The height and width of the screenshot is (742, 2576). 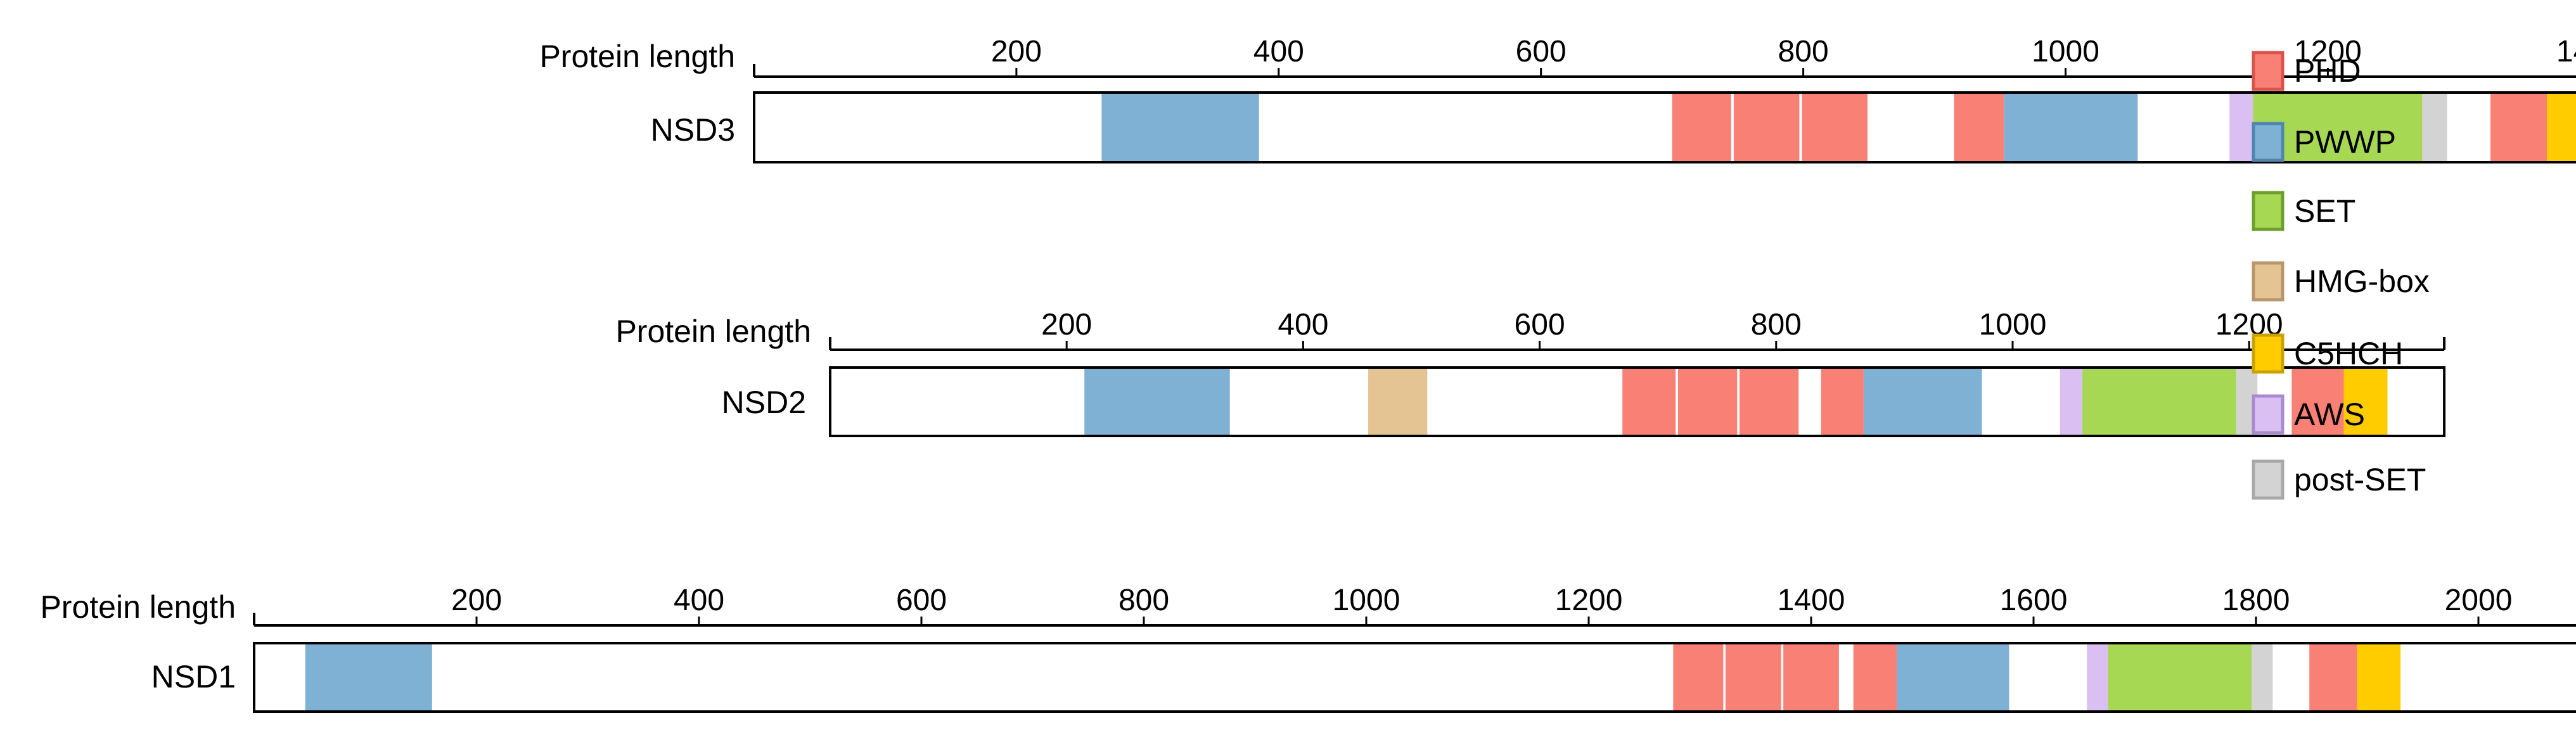 What do you see at coordinates (2268, 211) in the screenshot?
I see `legend-swatch-set` at bounding box center [2268, 211].